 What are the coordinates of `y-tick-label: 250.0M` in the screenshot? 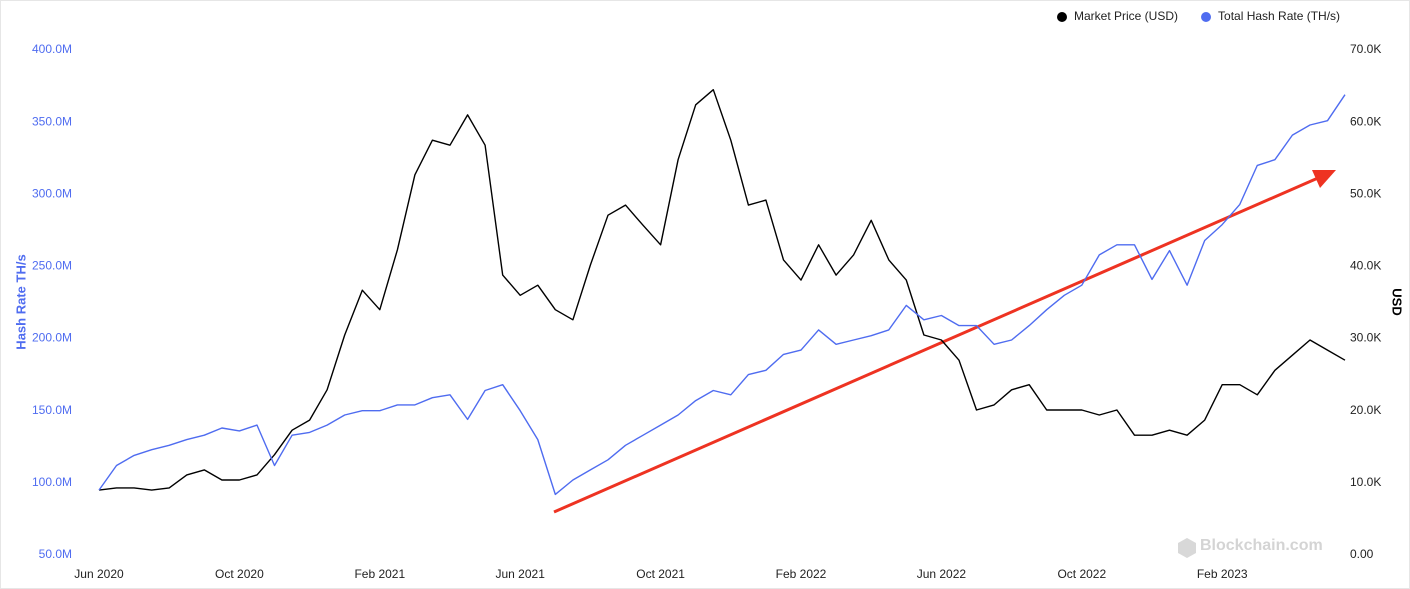 It's located at (52, 266).